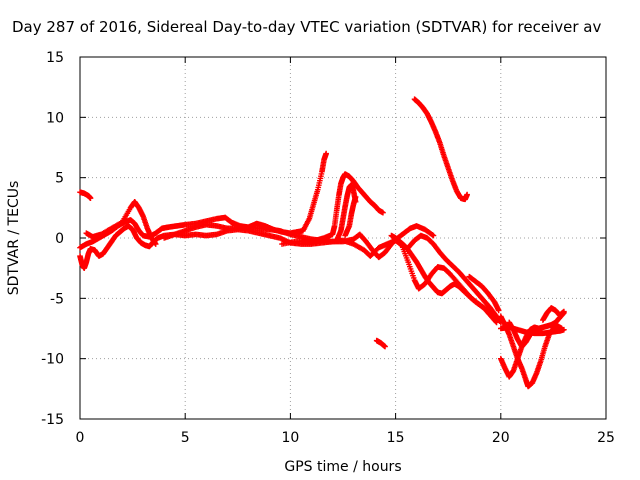  Describe the element at coordinates (606, 438) in the screenshot. I see `x-tick-label: 25` at that location.